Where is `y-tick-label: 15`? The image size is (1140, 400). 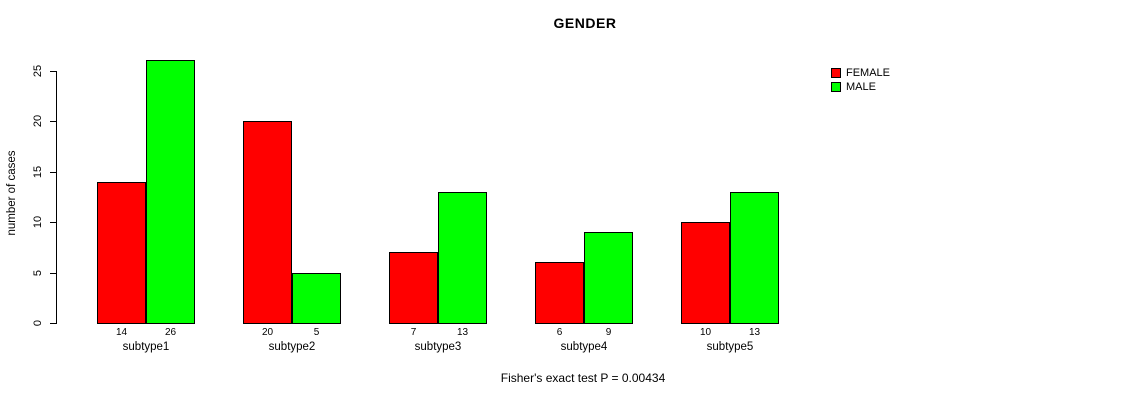 y-tick-label: 15 is located at coordinates (38, 171).